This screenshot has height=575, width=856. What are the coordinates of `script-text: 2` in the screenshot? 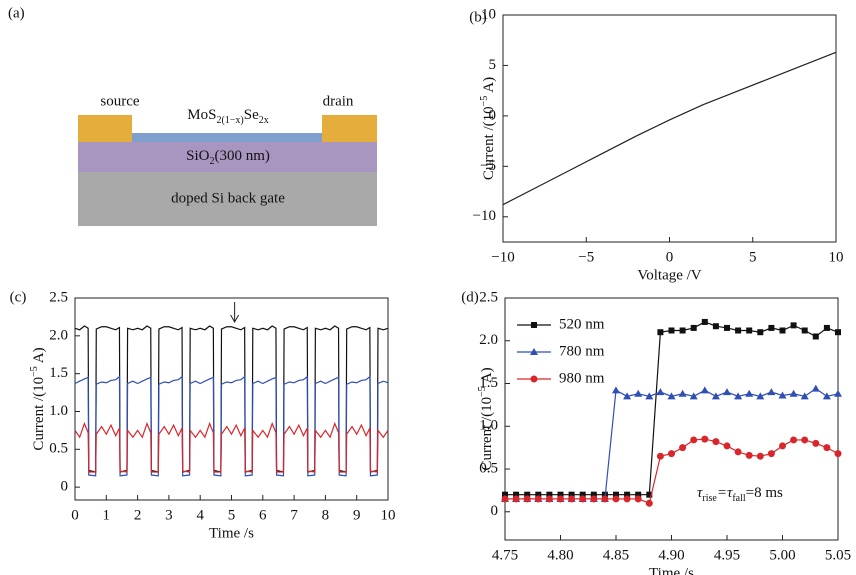 It's located at (211, 161).